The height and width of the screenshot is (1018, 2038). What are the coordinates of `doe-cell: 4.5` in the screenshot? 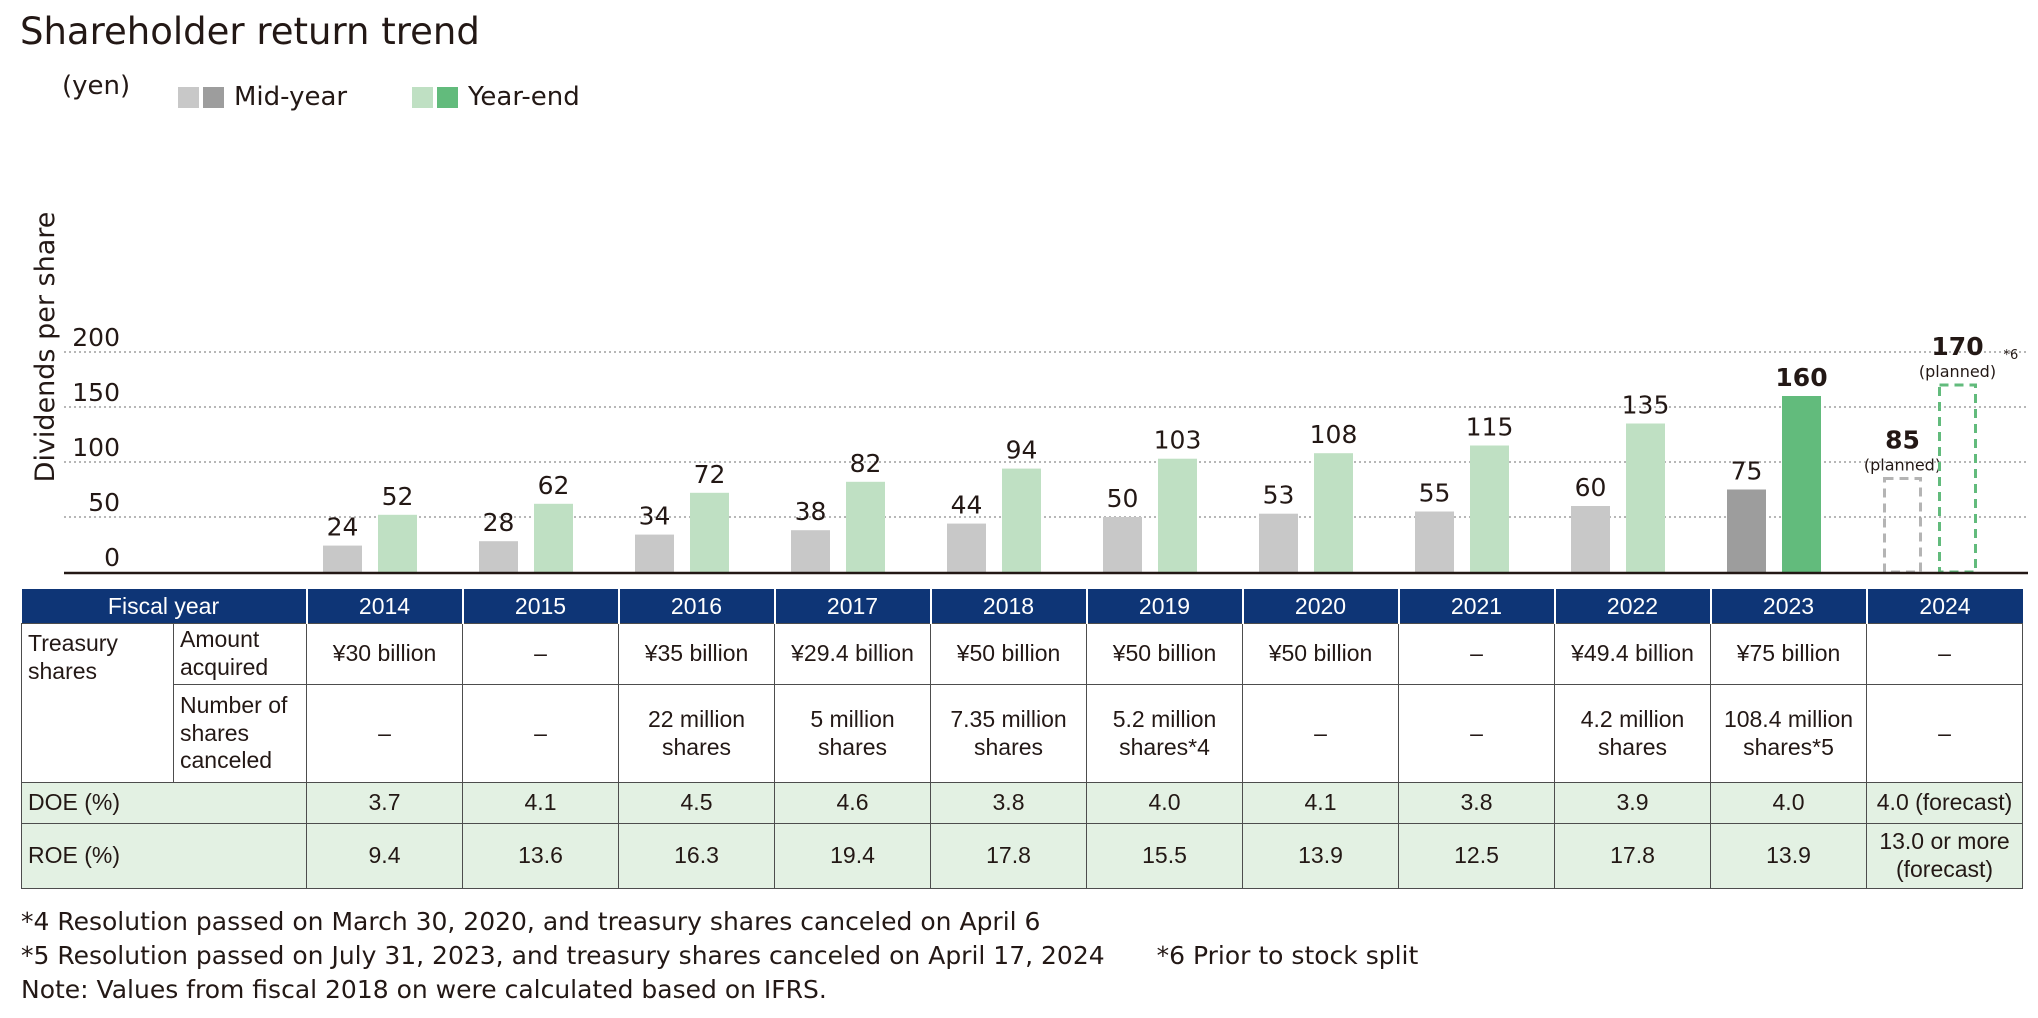 It's located at (697, 803).